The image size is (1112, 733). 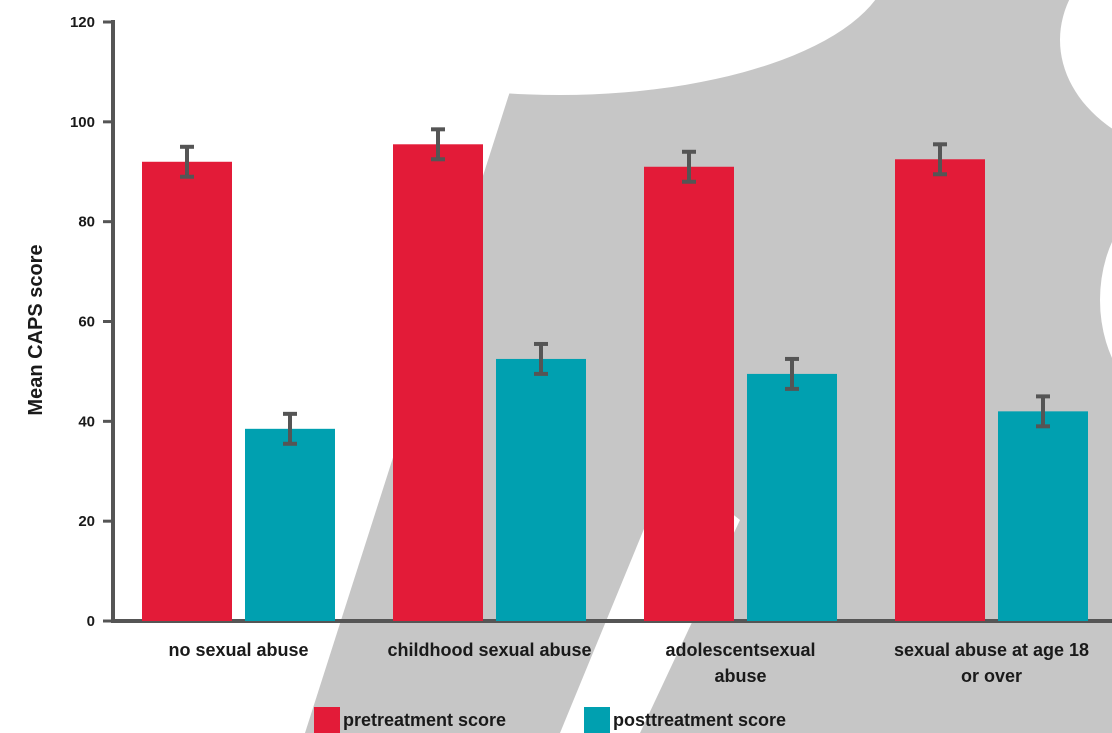 I want to click on y-tick-label: 40, so click(x=86, y=421).